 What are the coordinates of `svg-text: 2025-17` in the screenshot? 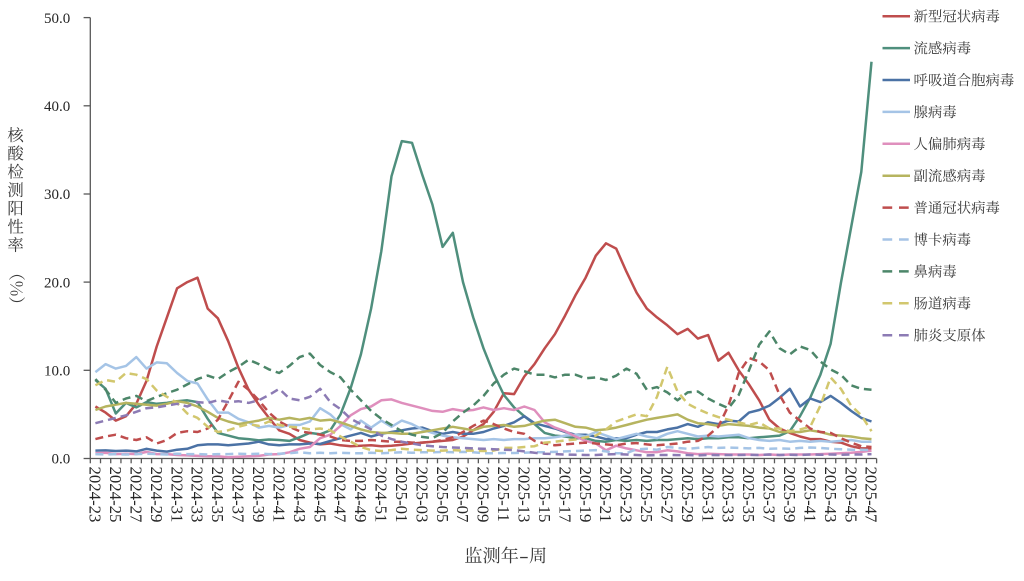 It's located at (564, 495).